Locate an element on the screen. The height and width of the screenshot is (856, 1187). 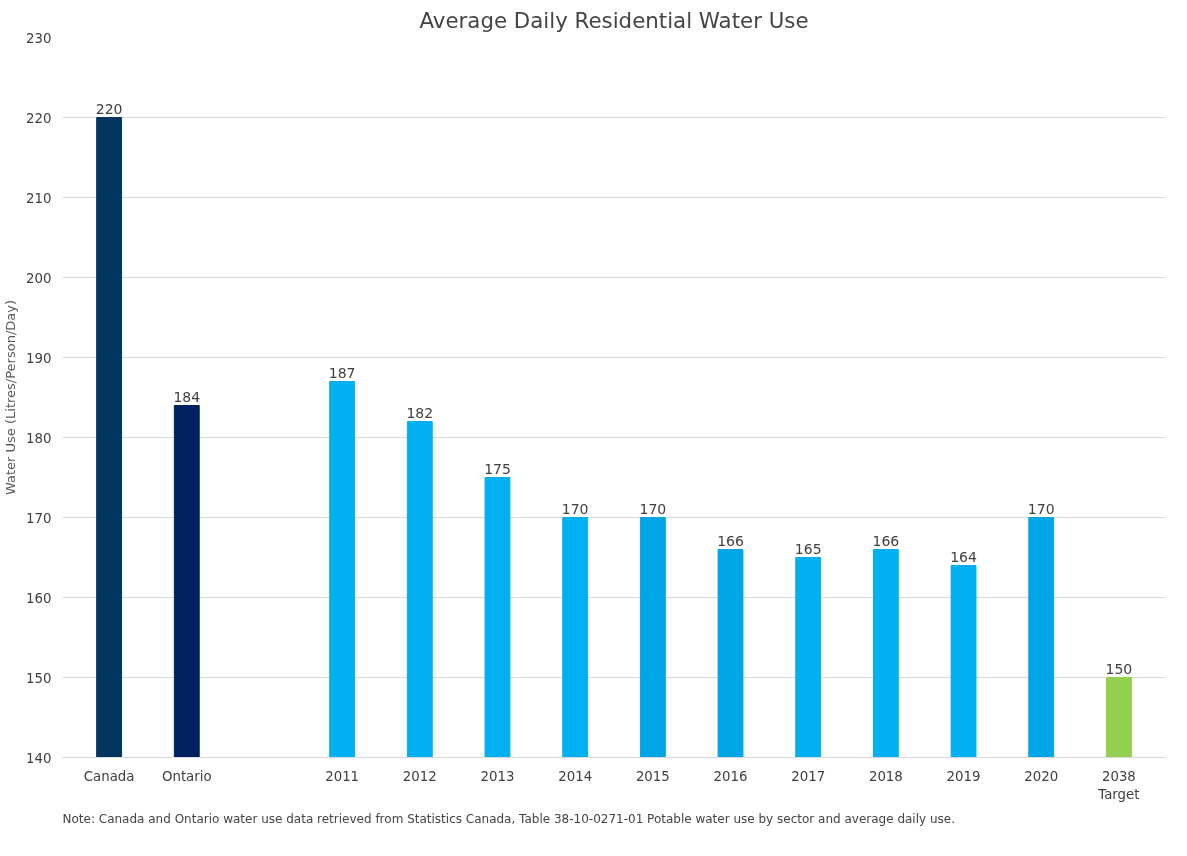
y-tick-label: 160 is located at coordinates (39, 598).